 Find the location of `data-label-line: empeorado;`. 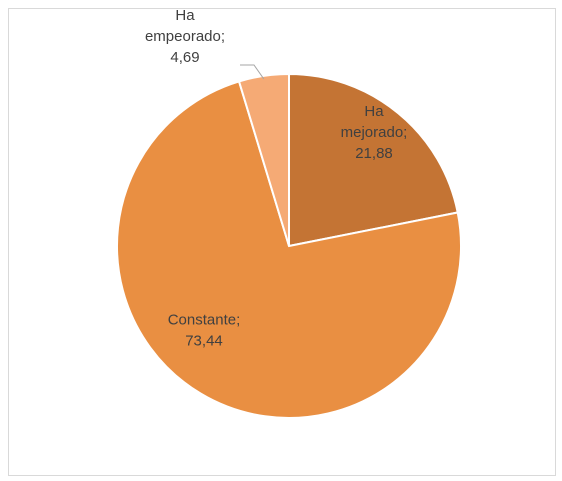

data-label-line: empeorado; is located at coordinates (185, 36).